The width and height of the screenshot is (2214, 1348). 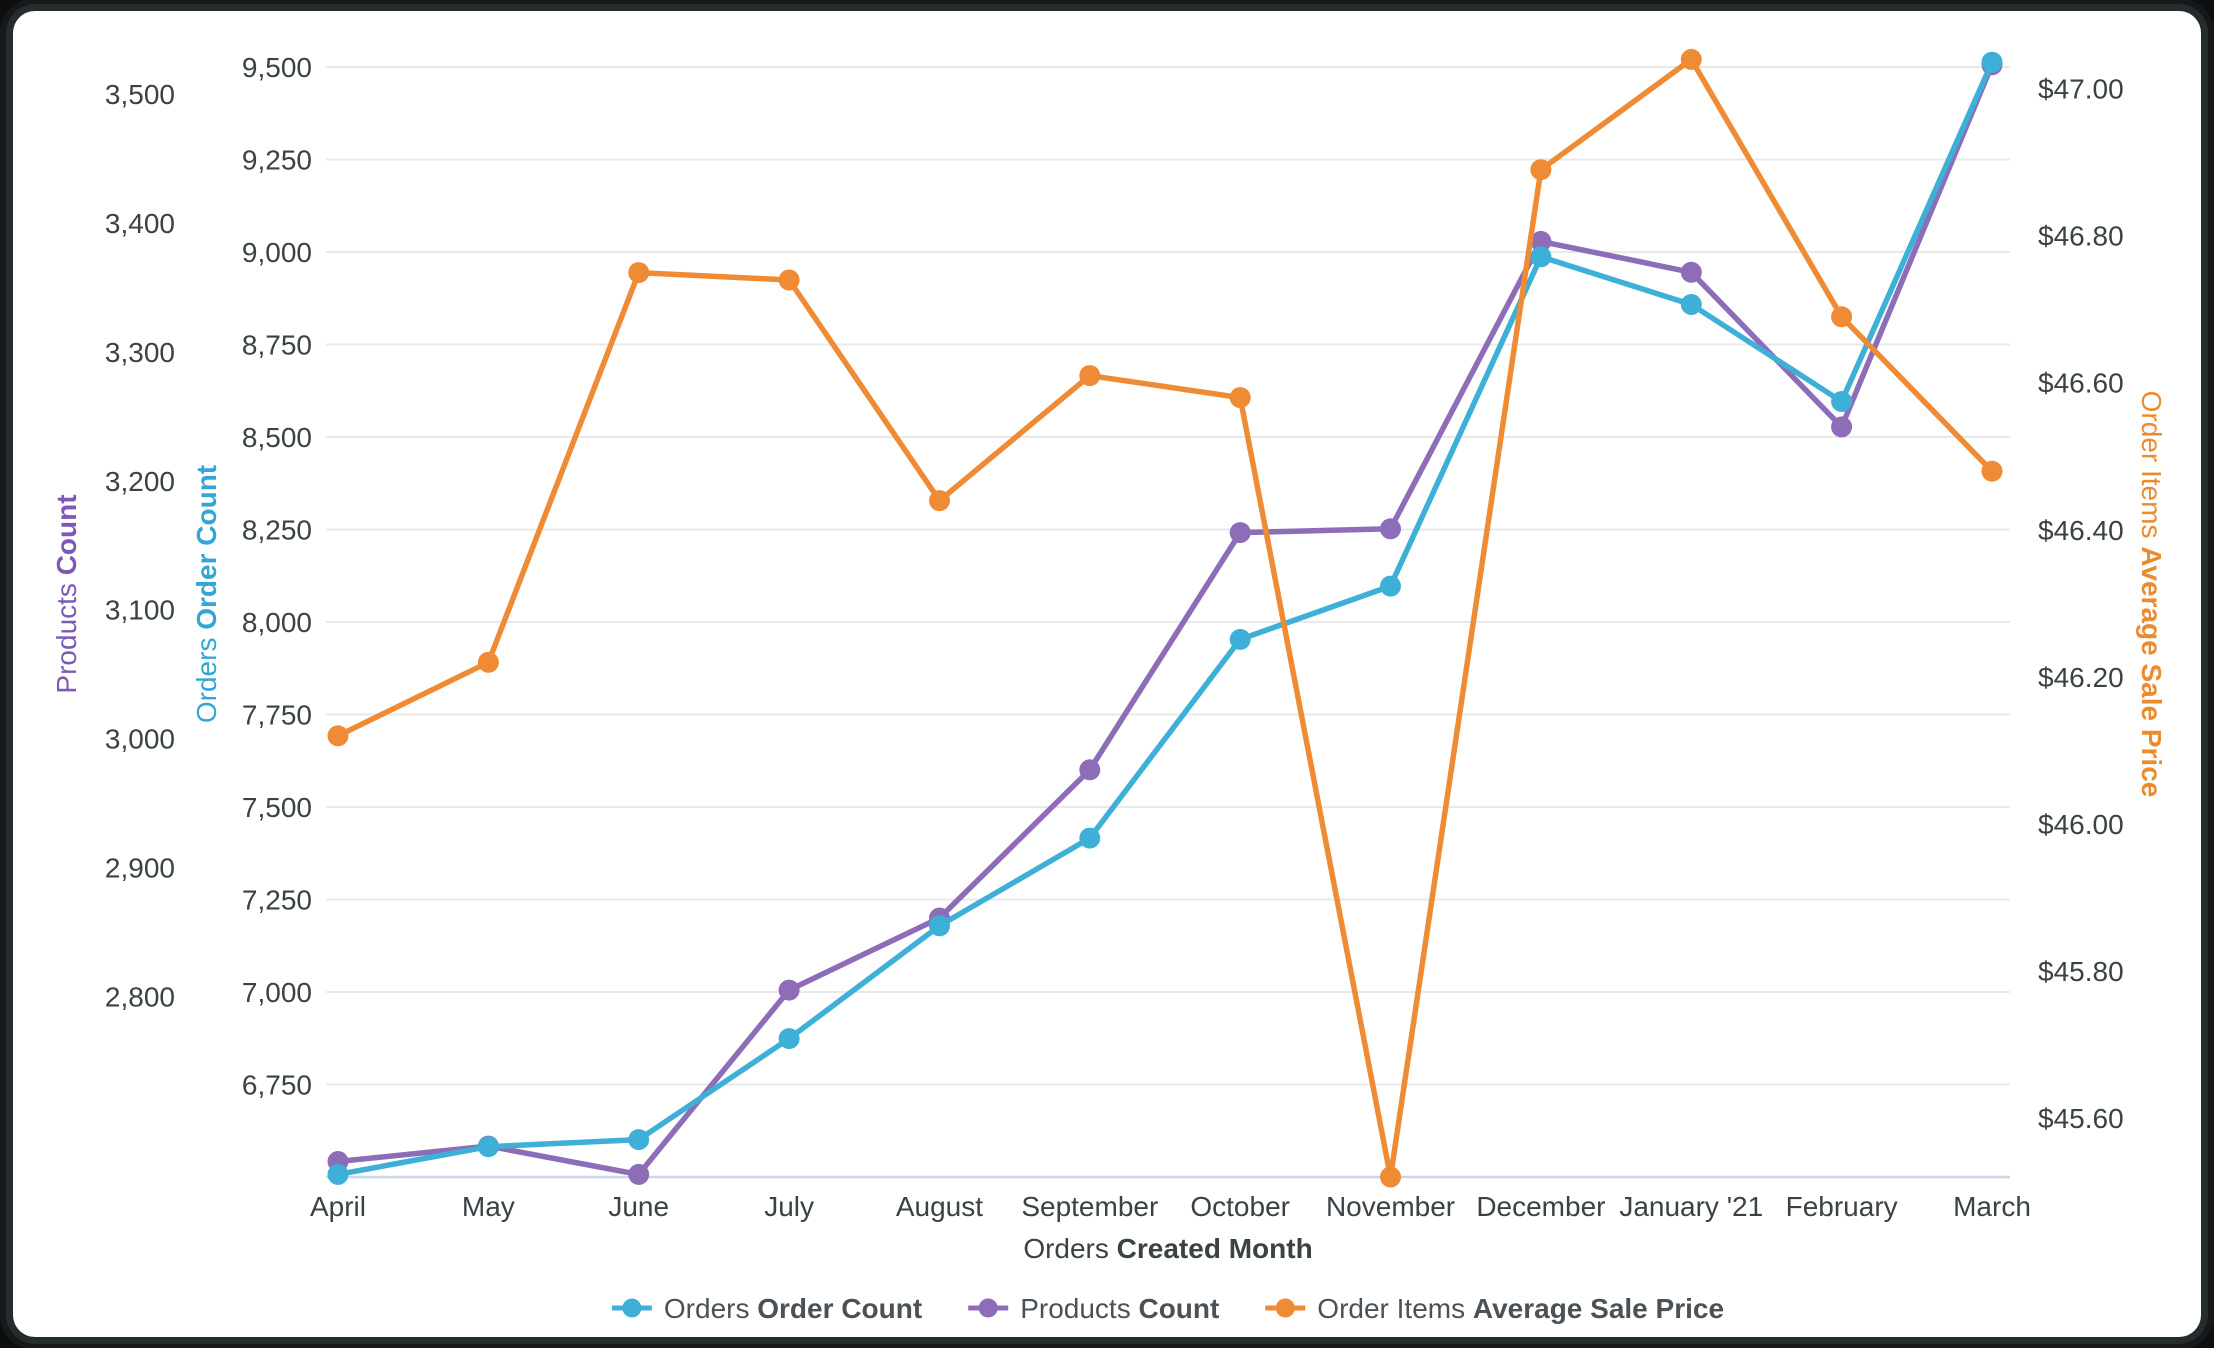 I want to click on series-products-point-december, so click(x=1541, y=241).